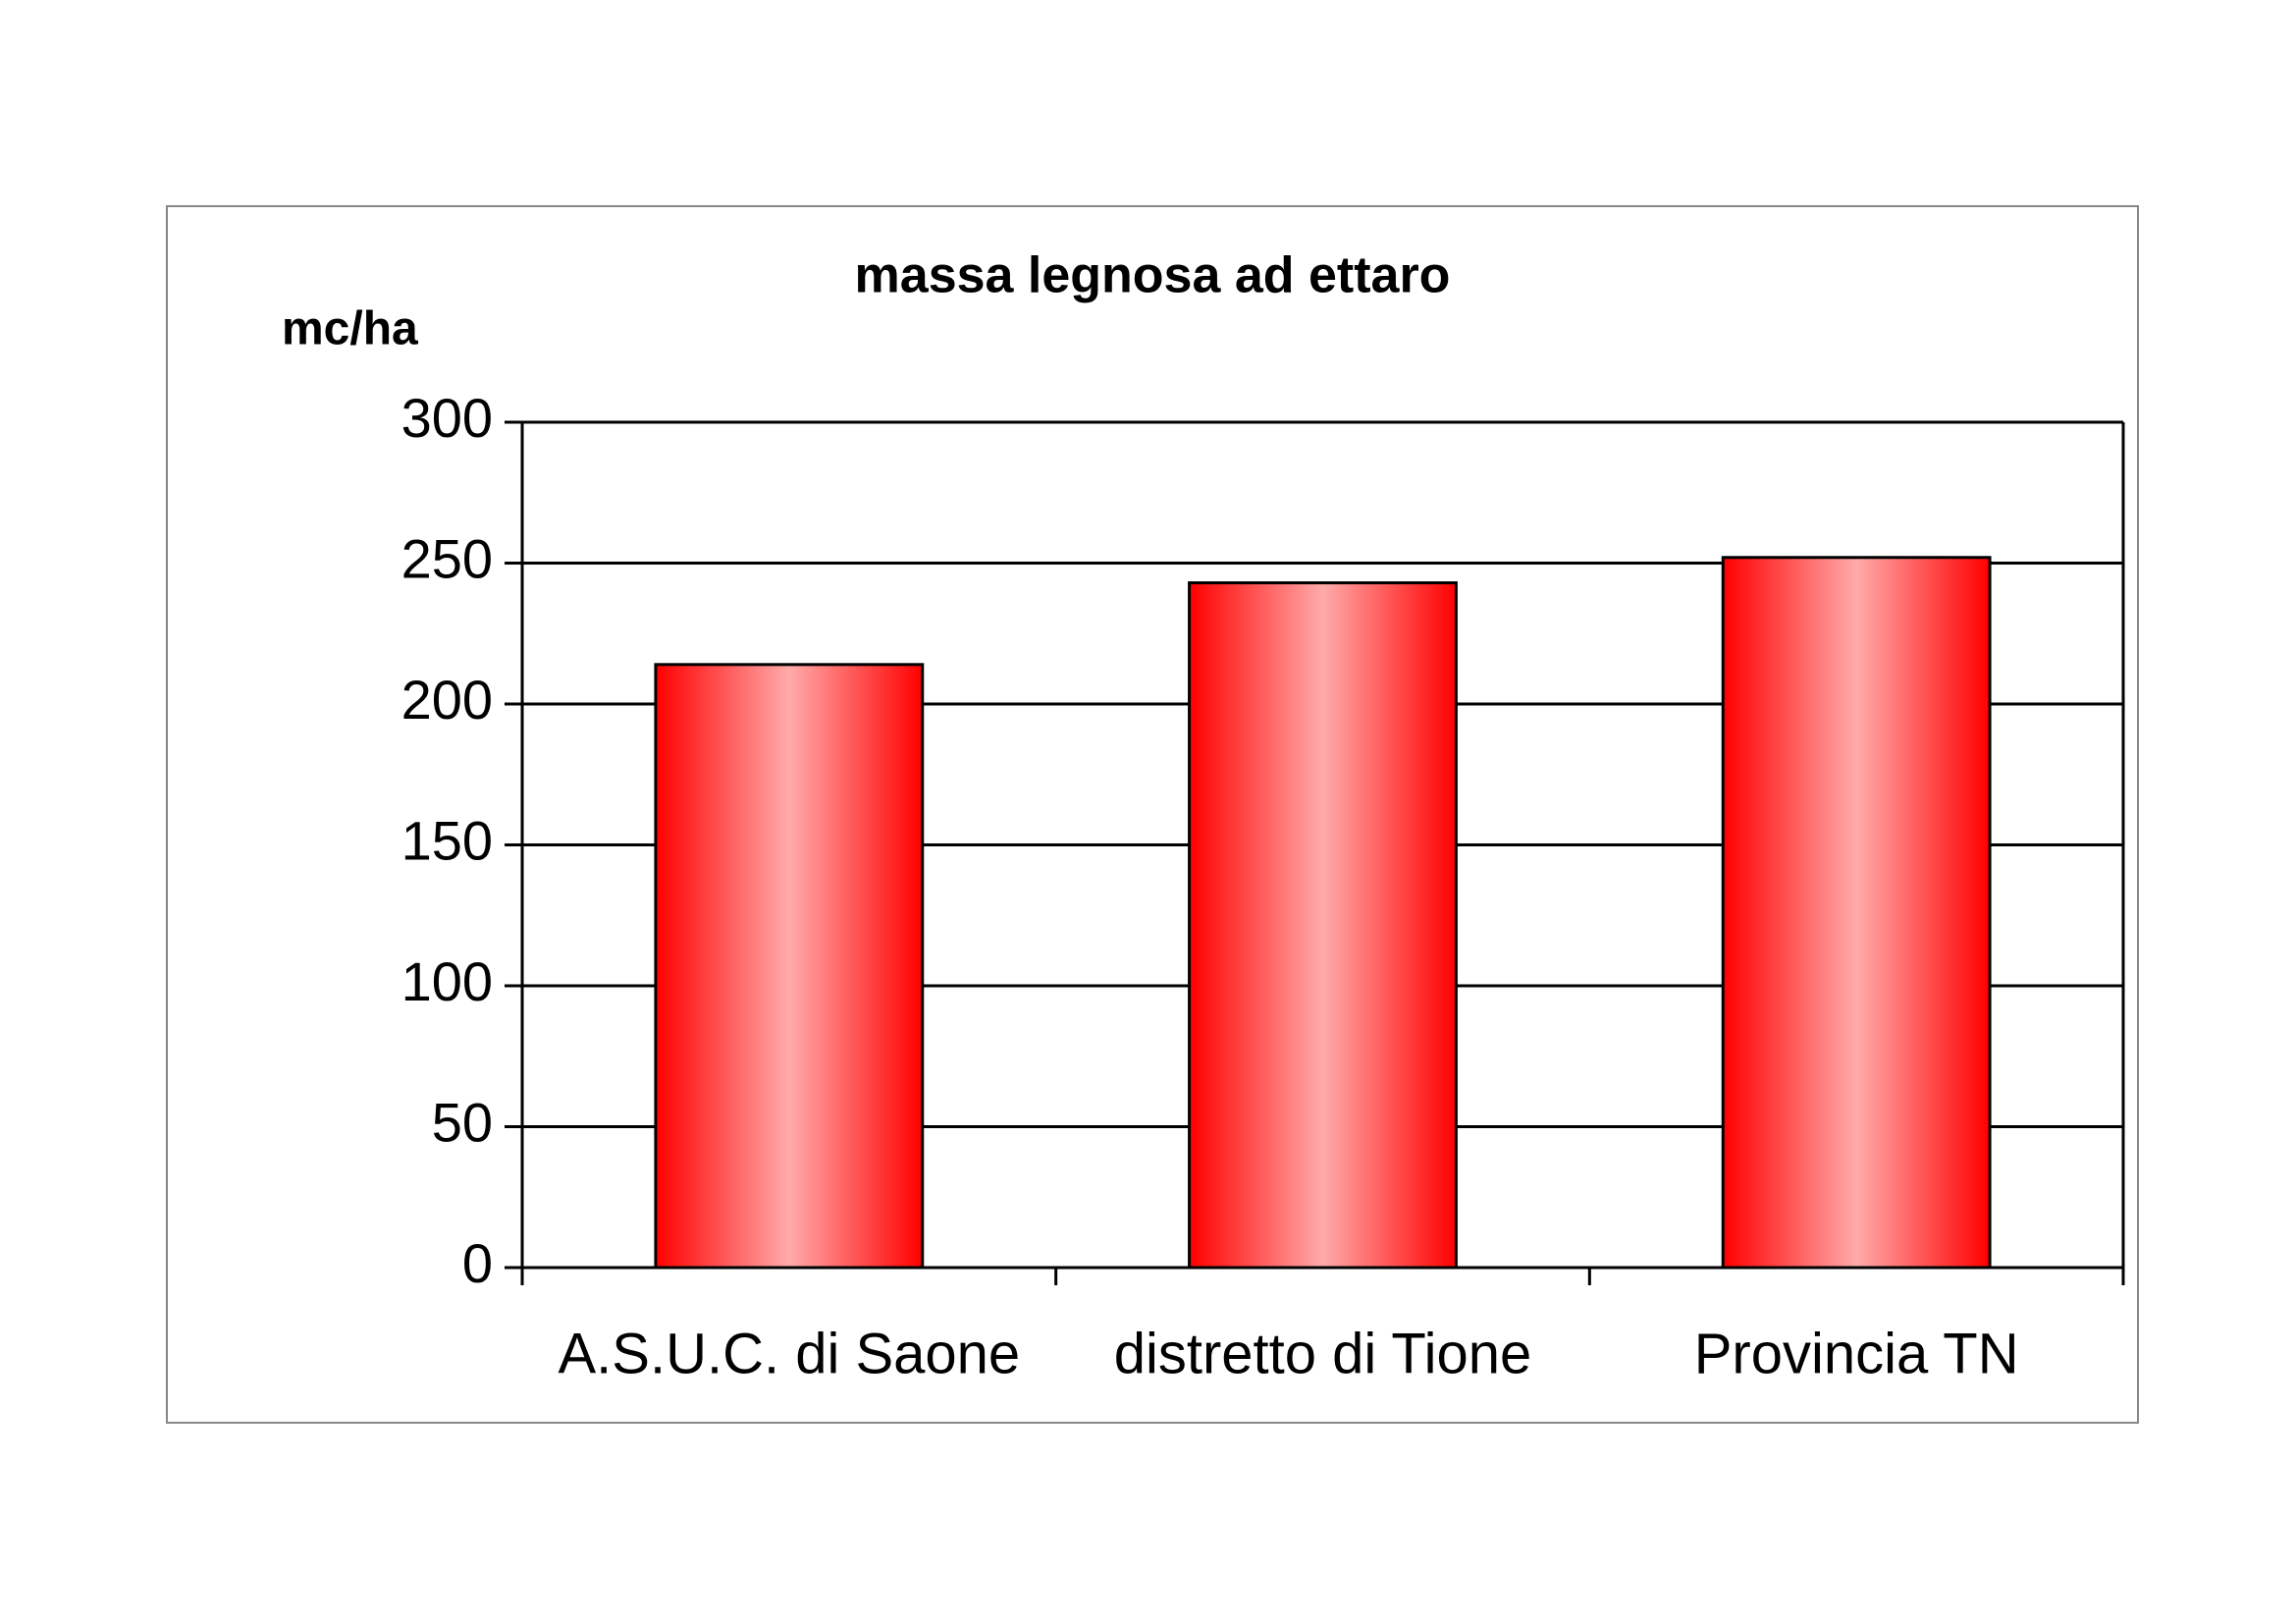  Describe the element at coordinates (789, 1353) in the screenshot. I see `x-tick-label: A.S.U.C. di Saone` at that location.